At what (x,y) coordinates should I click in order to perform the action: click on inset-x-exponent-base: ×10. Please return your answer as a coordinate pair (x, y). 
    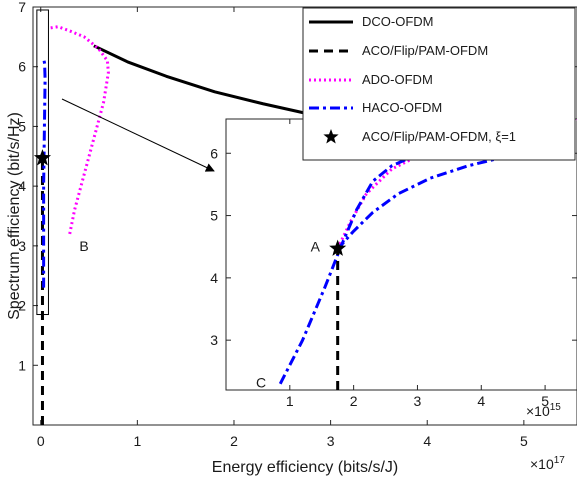
    Looking at the image, I should click on (538, 411).